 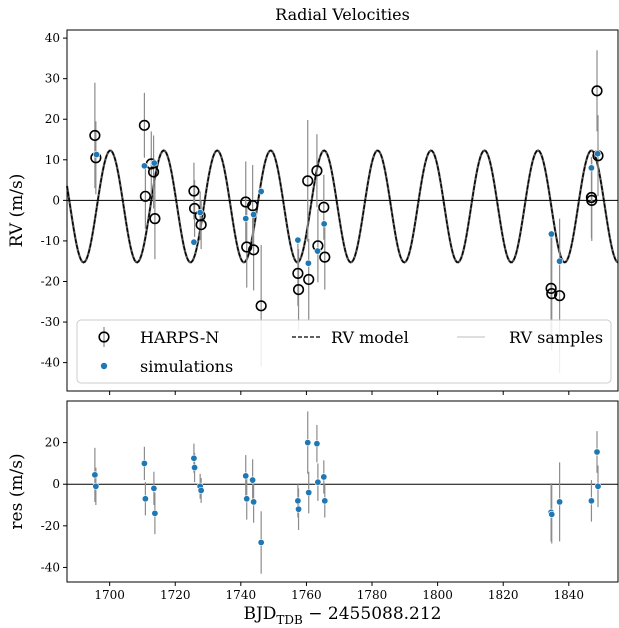 What do you see at coordinates (50, 363) in the screenshot?
I see `rv-y-tick-label: -40` at bounding box center [50, 363].